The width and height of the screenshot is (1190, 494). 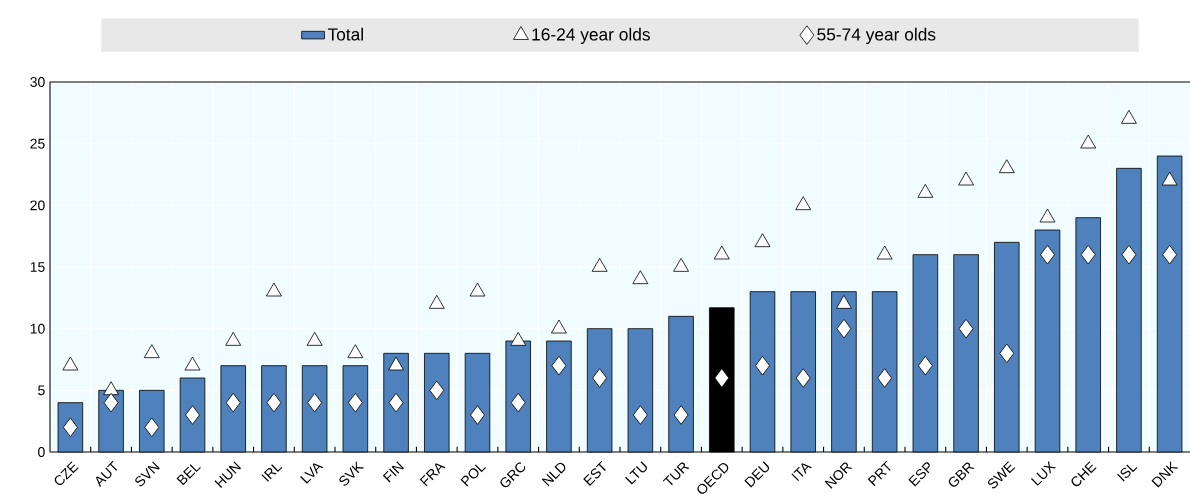 I want to click on x-tick-label: LVA, so click(x=312, y=473).